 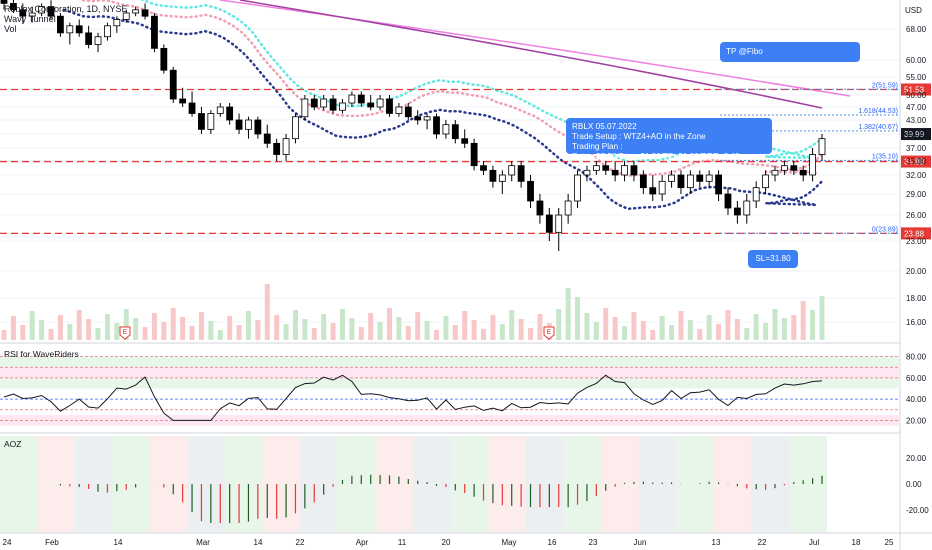 I want to click on price-tick: 47.00, so click(x=916, y=107).